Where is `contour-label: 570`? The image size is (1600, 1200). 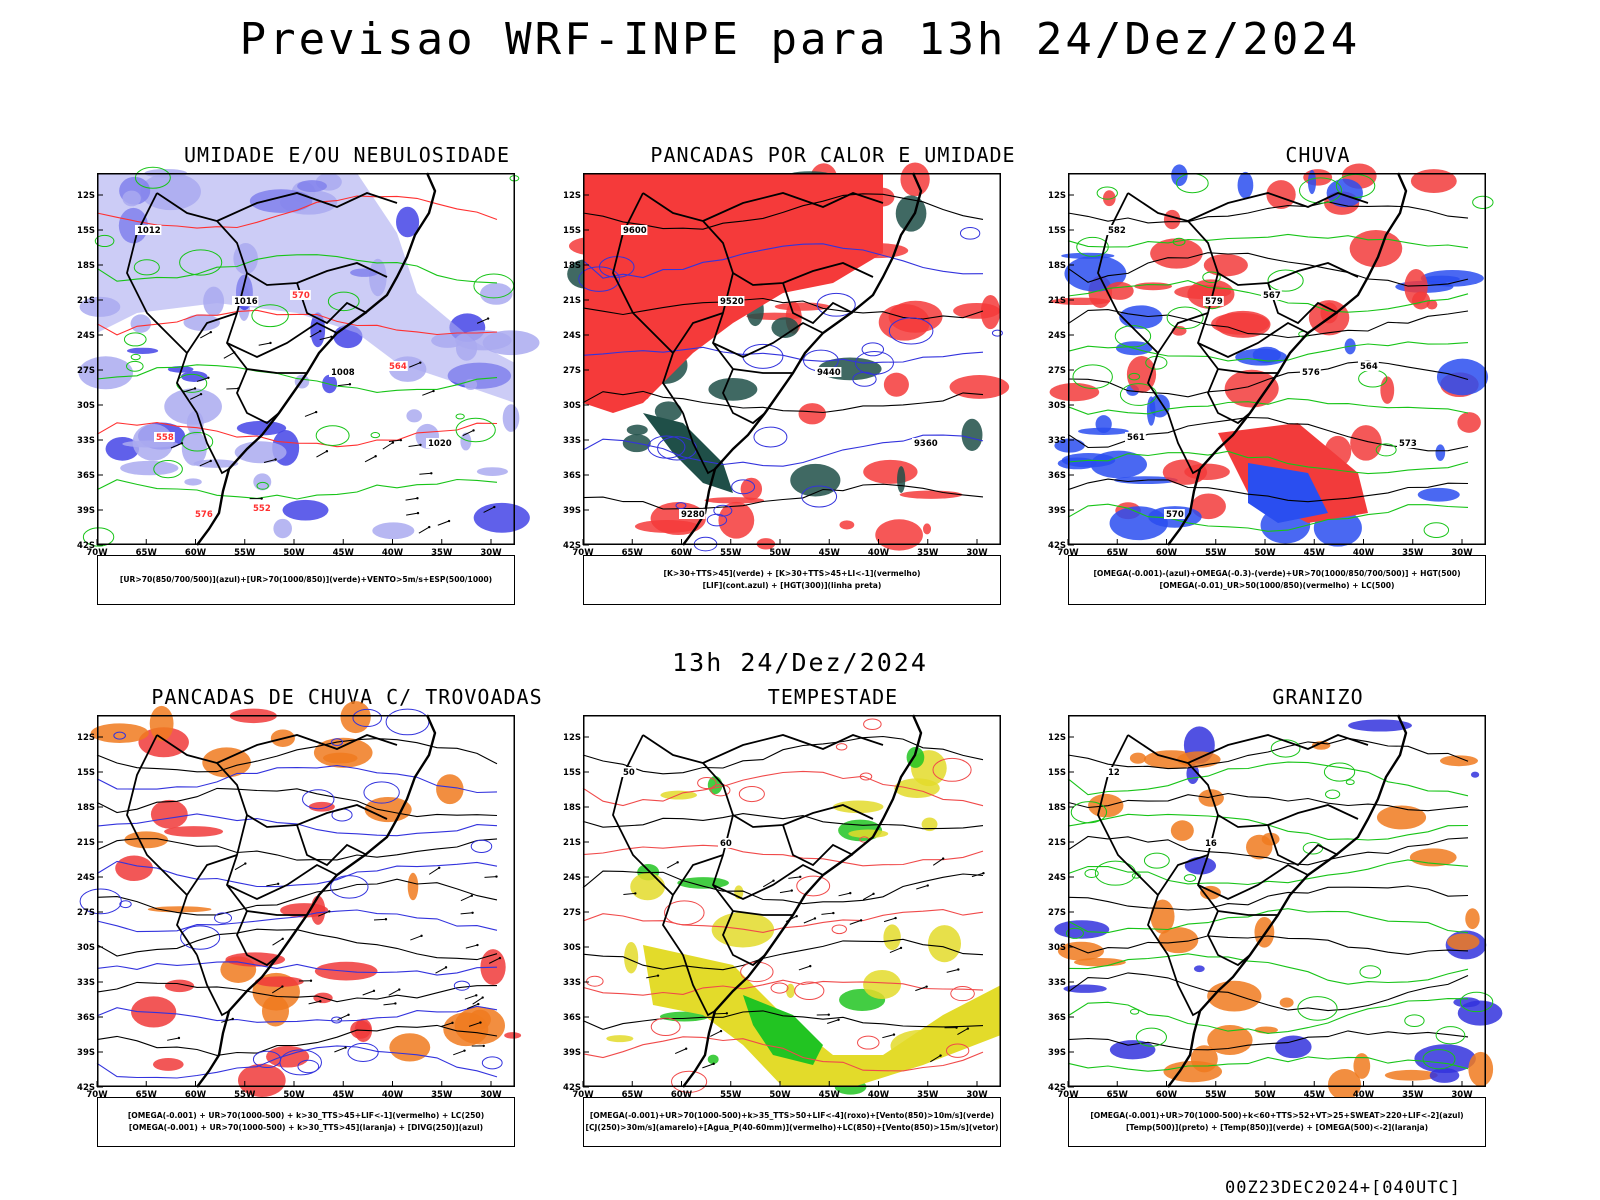
contour-label: 570 is located at coordinates (1175, 515).